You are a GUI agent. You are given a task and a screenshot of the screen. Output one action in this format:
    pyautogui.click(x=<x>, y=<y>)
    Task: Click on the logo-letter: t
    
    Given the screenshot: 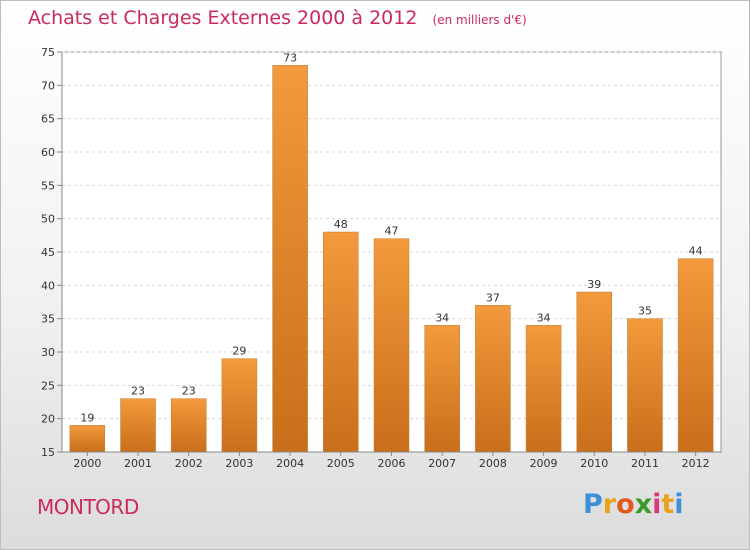 What is the action you would take?
    pyautogui.click(x=668, y=504)
    